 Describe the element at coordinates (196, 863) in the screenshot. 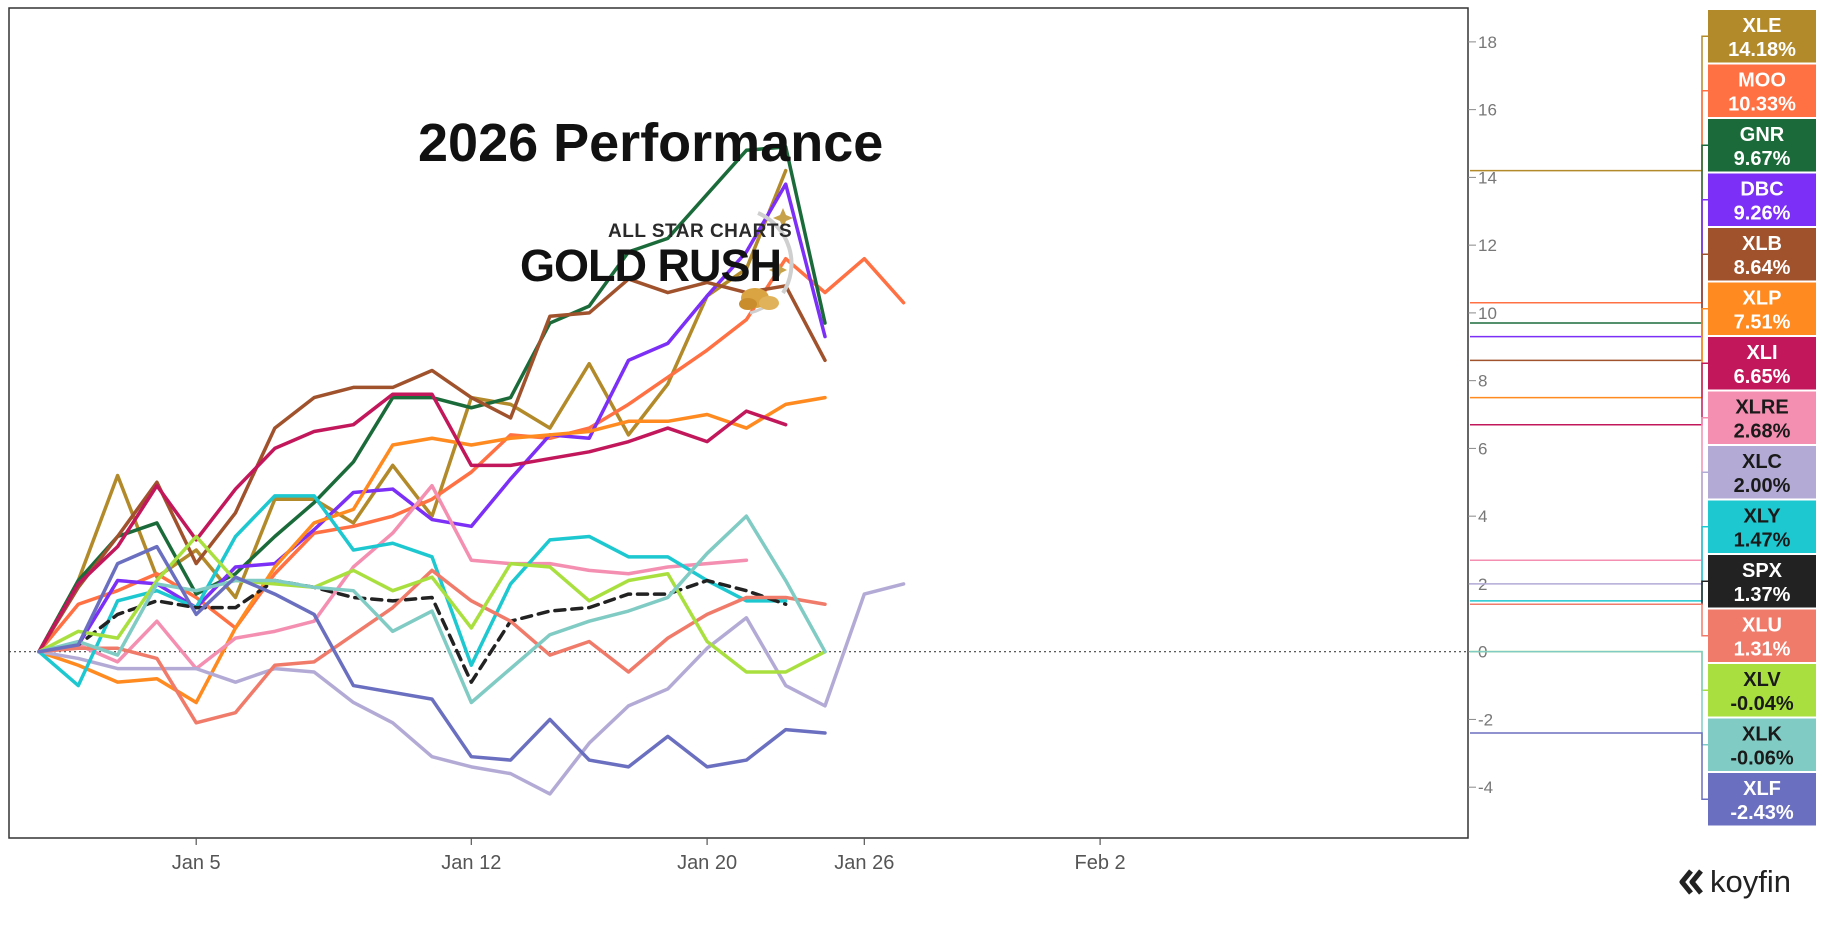

I see `x-tick-label: Jan 5` at that location.